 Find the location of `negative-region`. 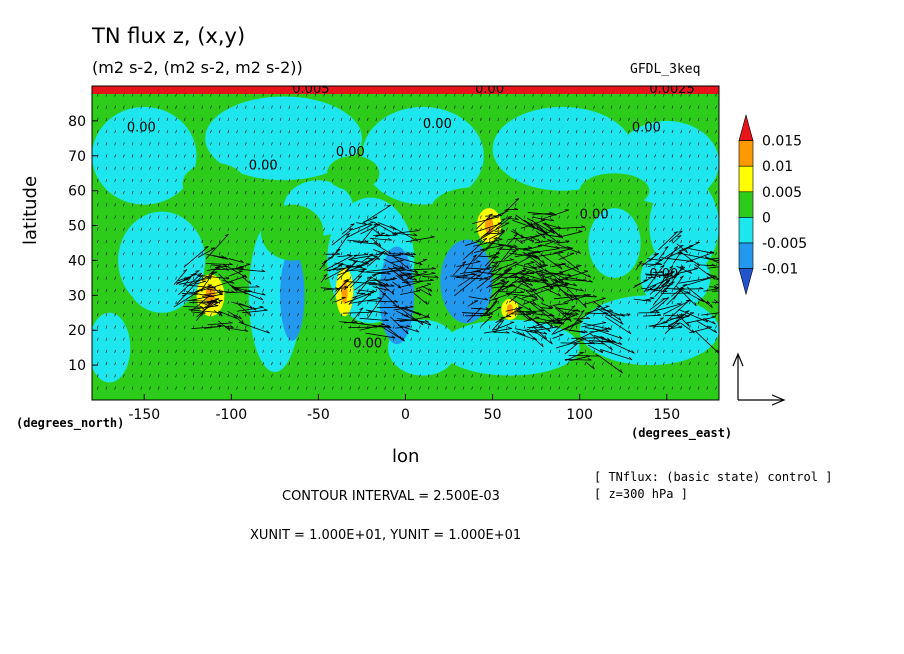

negative-region is located at coordinates (562, 148).